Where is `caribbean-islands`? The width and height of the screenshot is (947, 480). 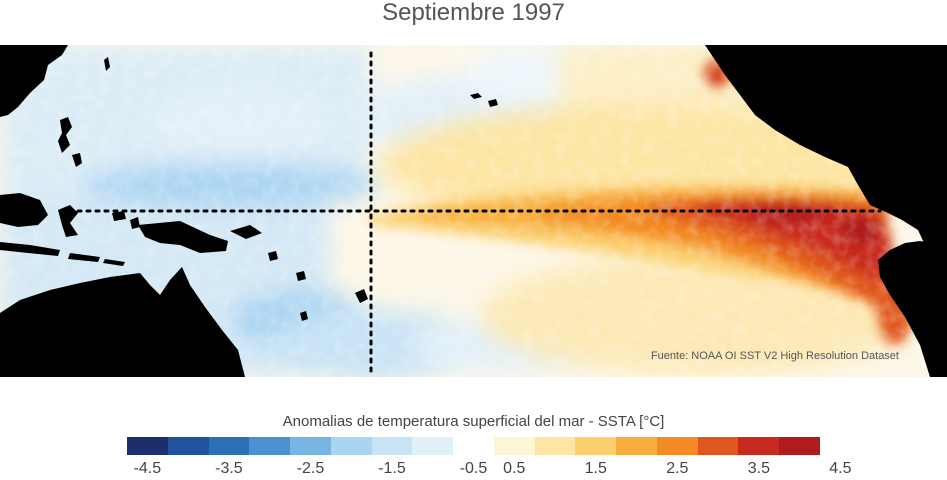 caribbean-islands is located at coordinates (855, 103).